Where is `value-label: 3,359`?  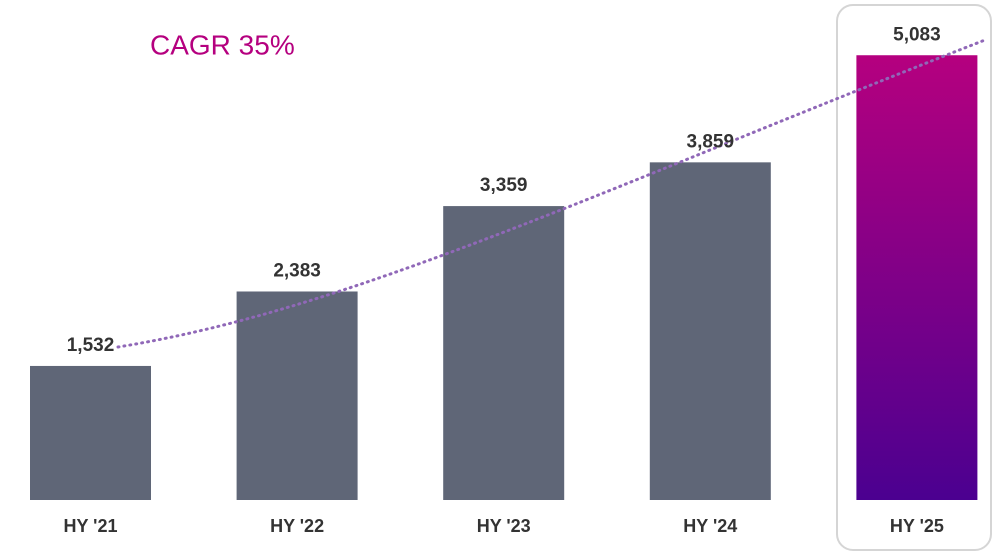
value-label: 3,359 is located at coordinates (504, 185).